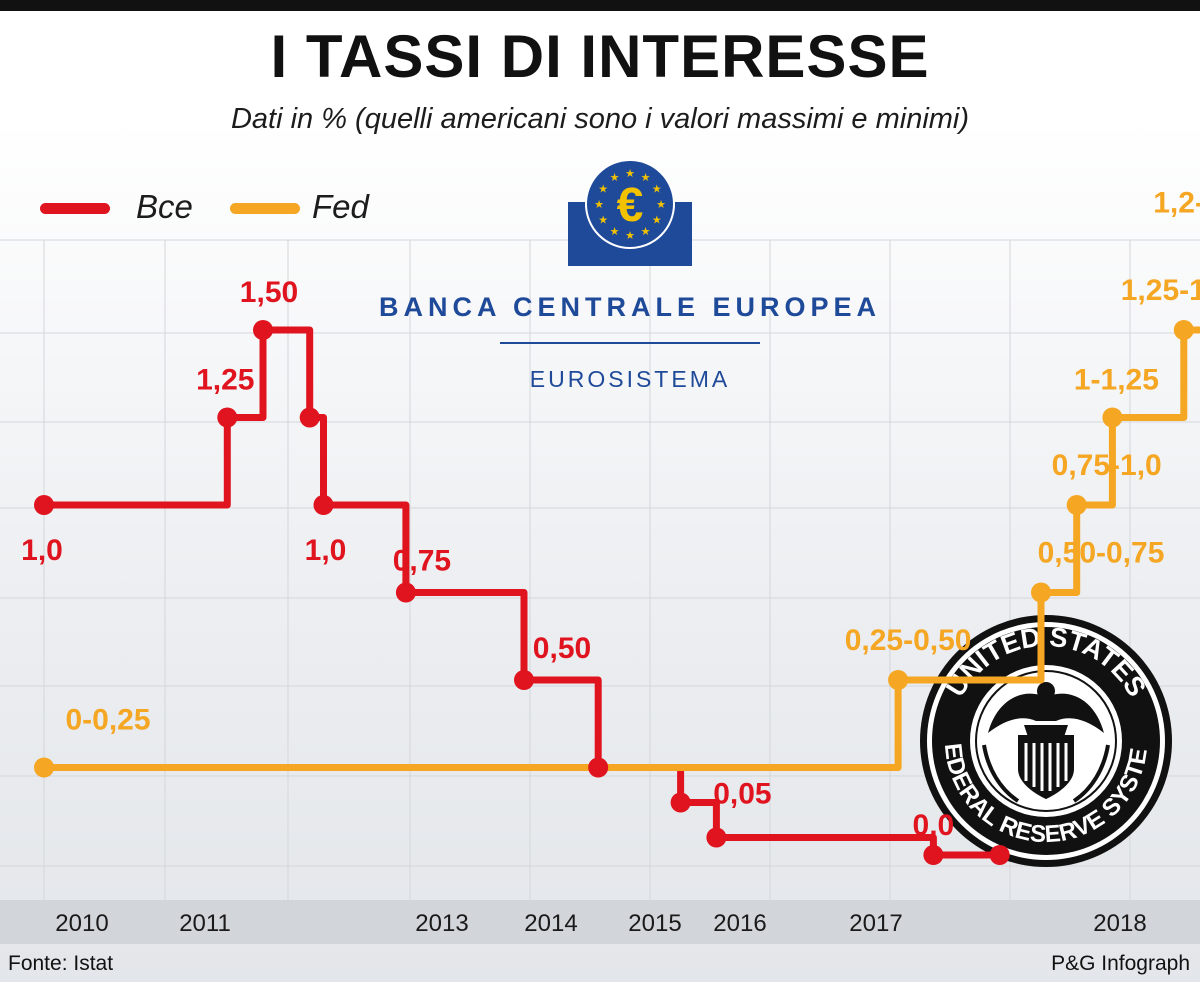  Describe the element at coordinates (600, 5) in the screenshot. I see `top-bar` at that location.